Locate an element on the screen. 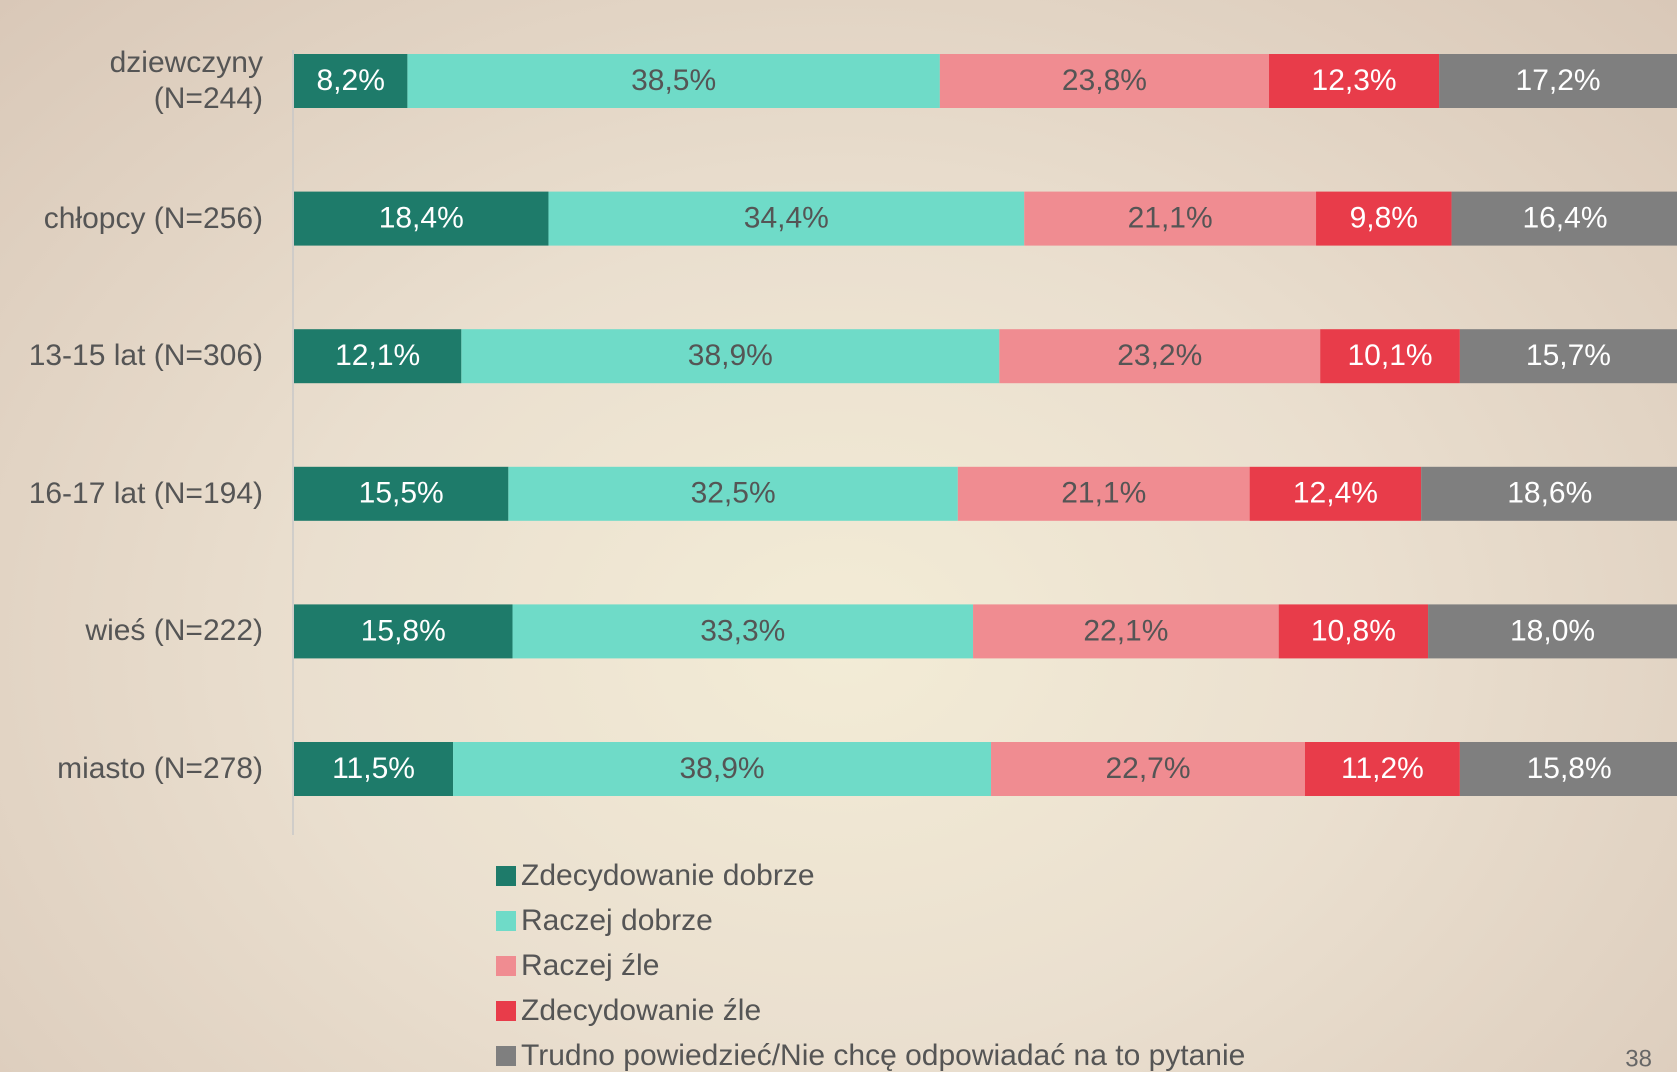  value-label: 12,1% is located at coordinates (377, 355).